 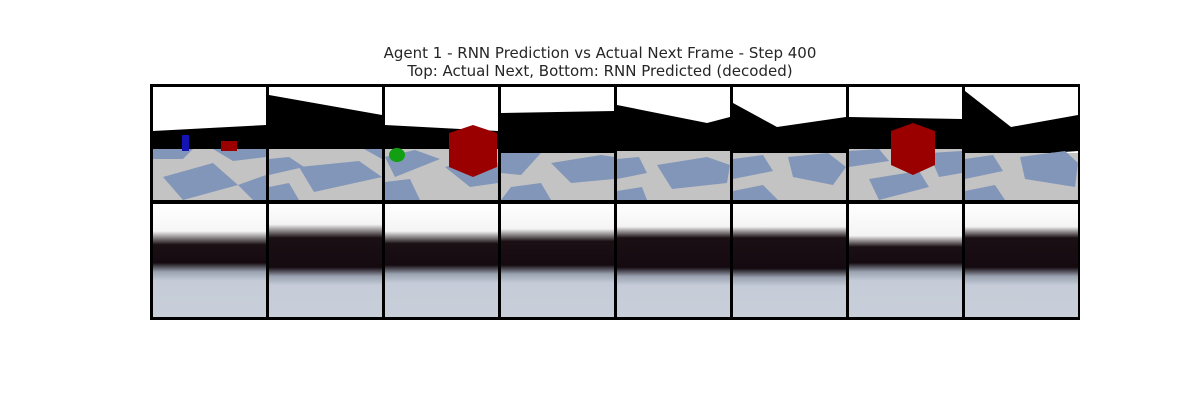 I want to click on blue-box-object, so click(x=185, y=143).